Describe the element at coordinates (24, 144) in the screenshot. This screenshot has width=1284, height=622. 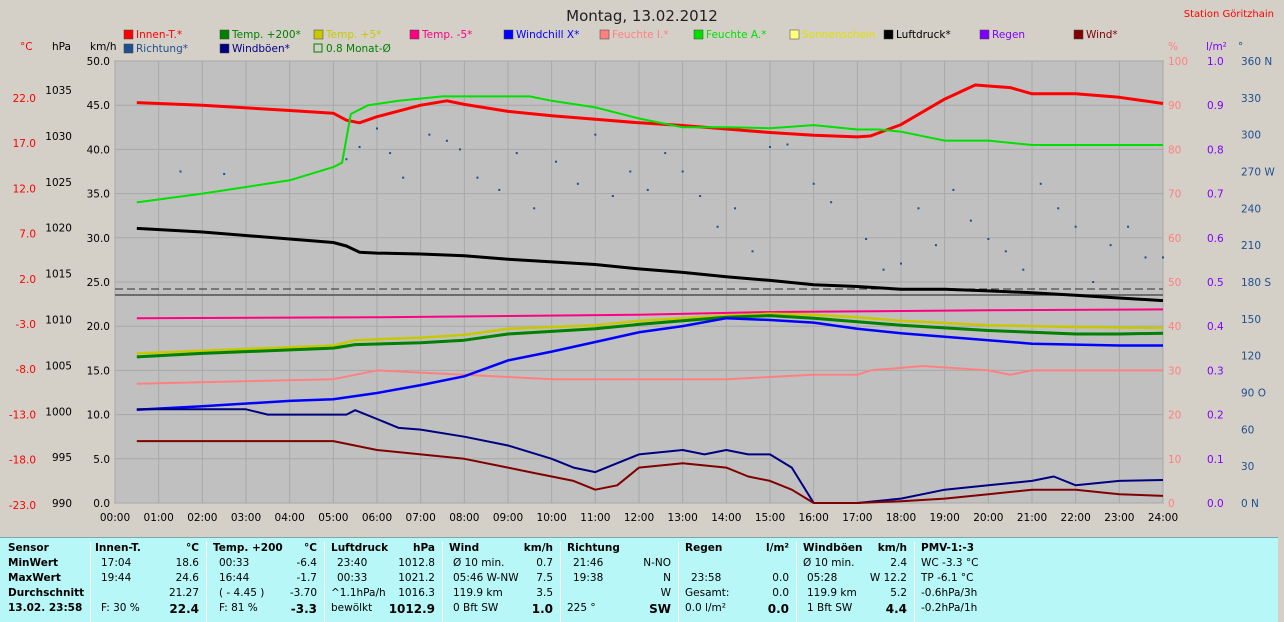
I see `celsius-tick-label: 17.0` at that location.